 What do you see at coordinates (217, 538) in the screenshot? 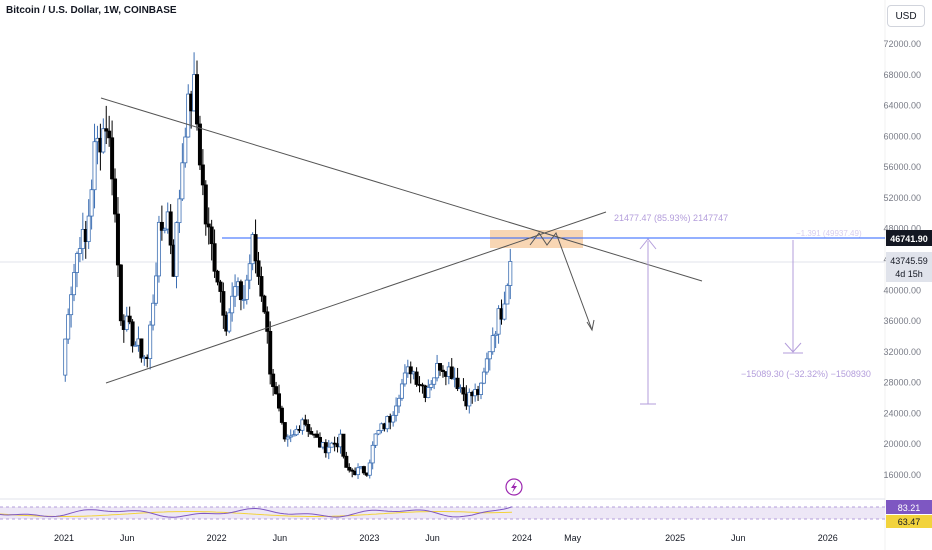
I see `time-tick-label: 2022` at bounding box center [217, 538].